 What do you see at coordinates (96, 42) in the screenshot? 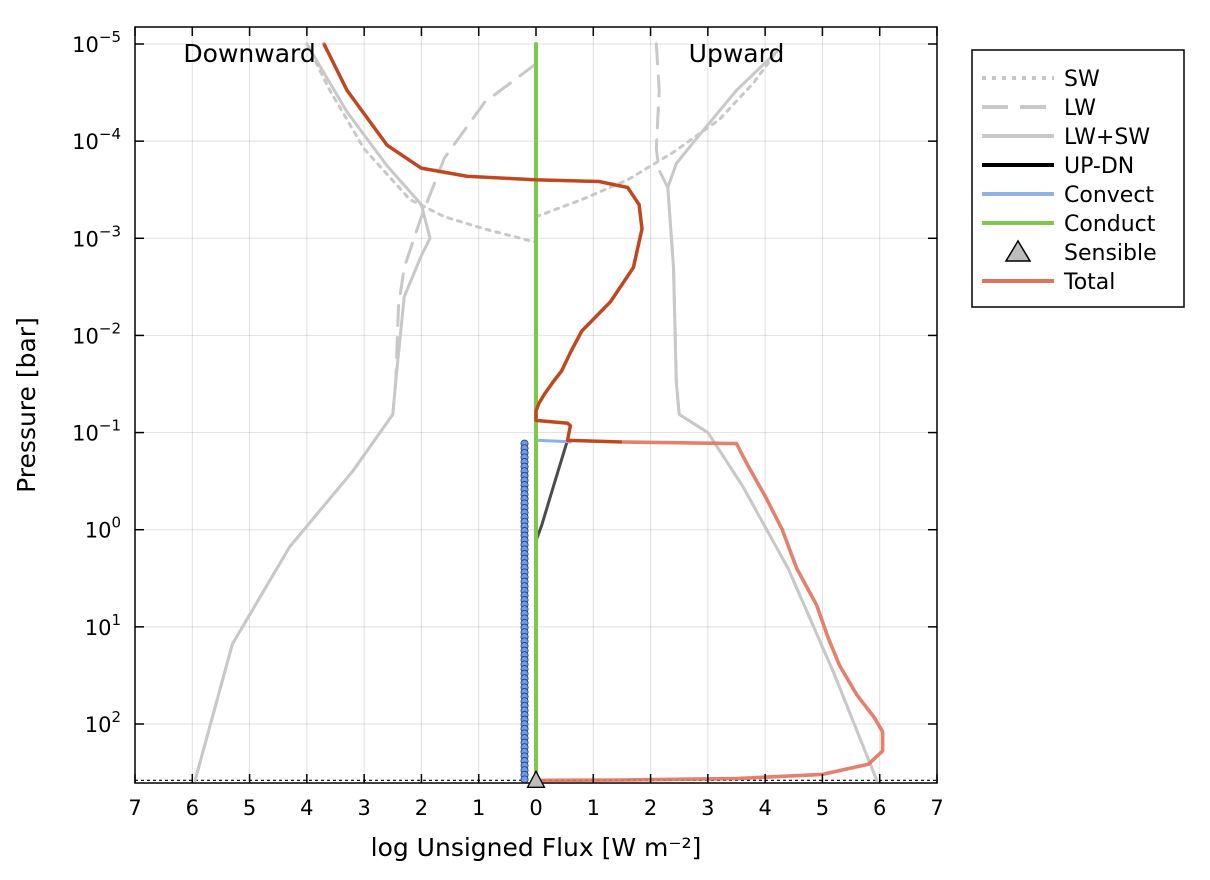
I see `y-tick-label: 10⁻⁵` at bounding box center [96, 42].